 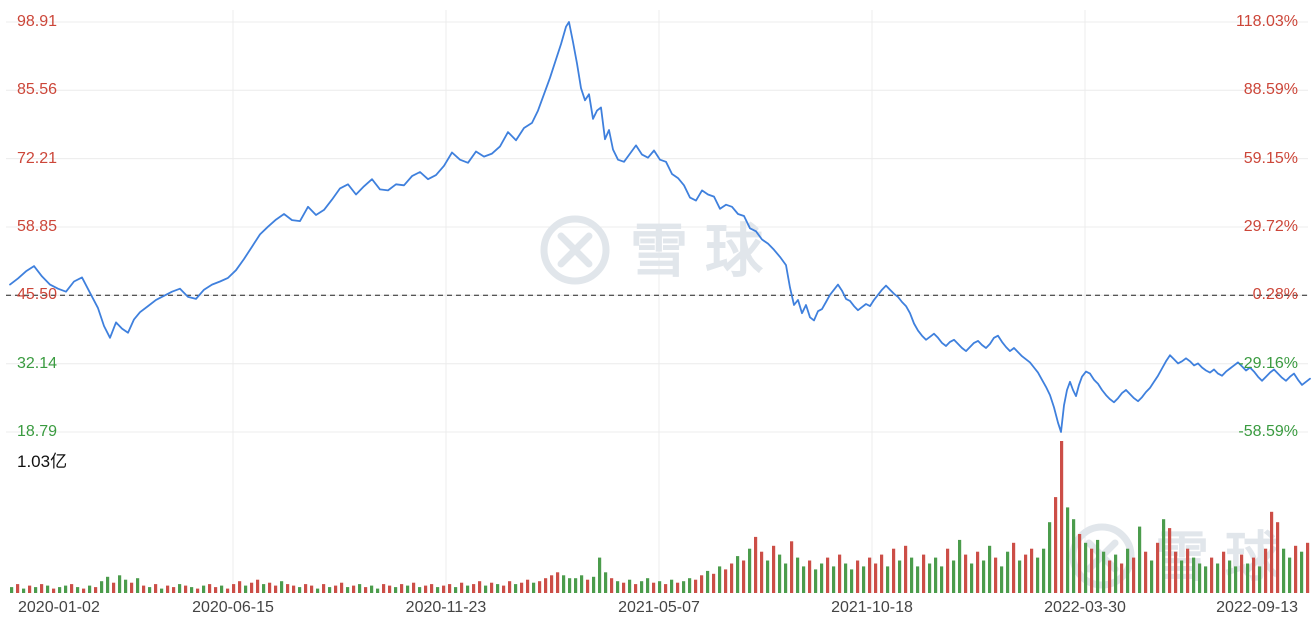 I want to click on price-axis-label: 32.14, so click(x=37, y=363).